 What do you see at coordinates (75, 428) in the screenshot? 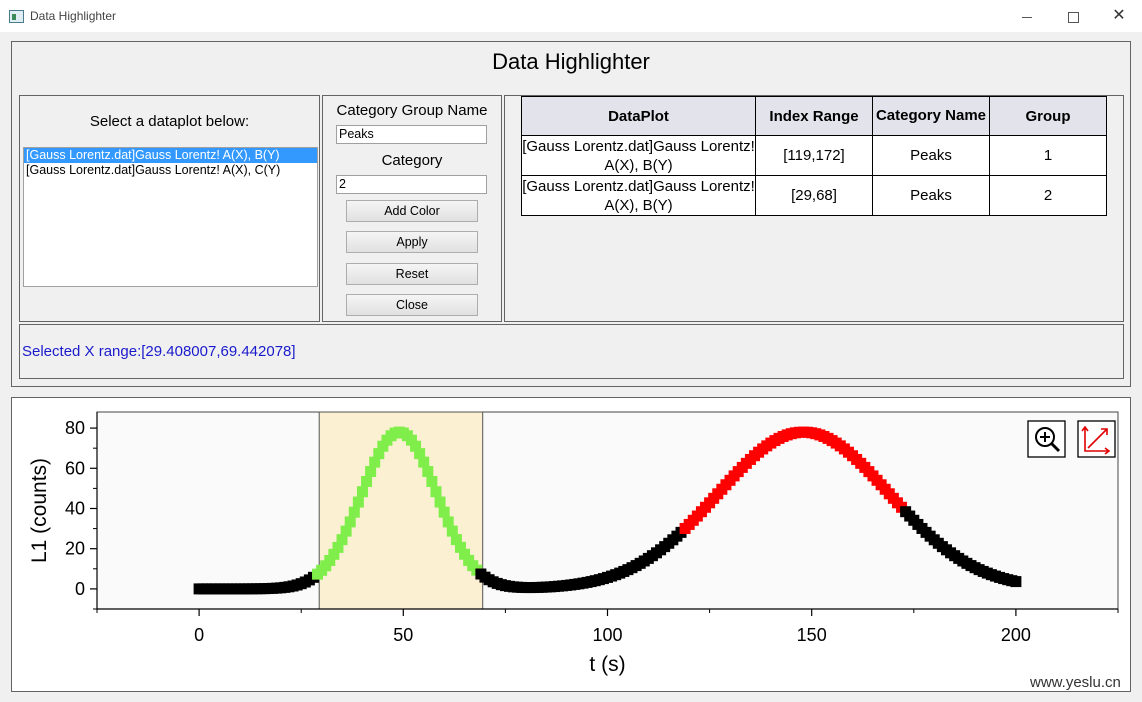
I see `y-tick-label: 80` at bounding box center [75, 428].